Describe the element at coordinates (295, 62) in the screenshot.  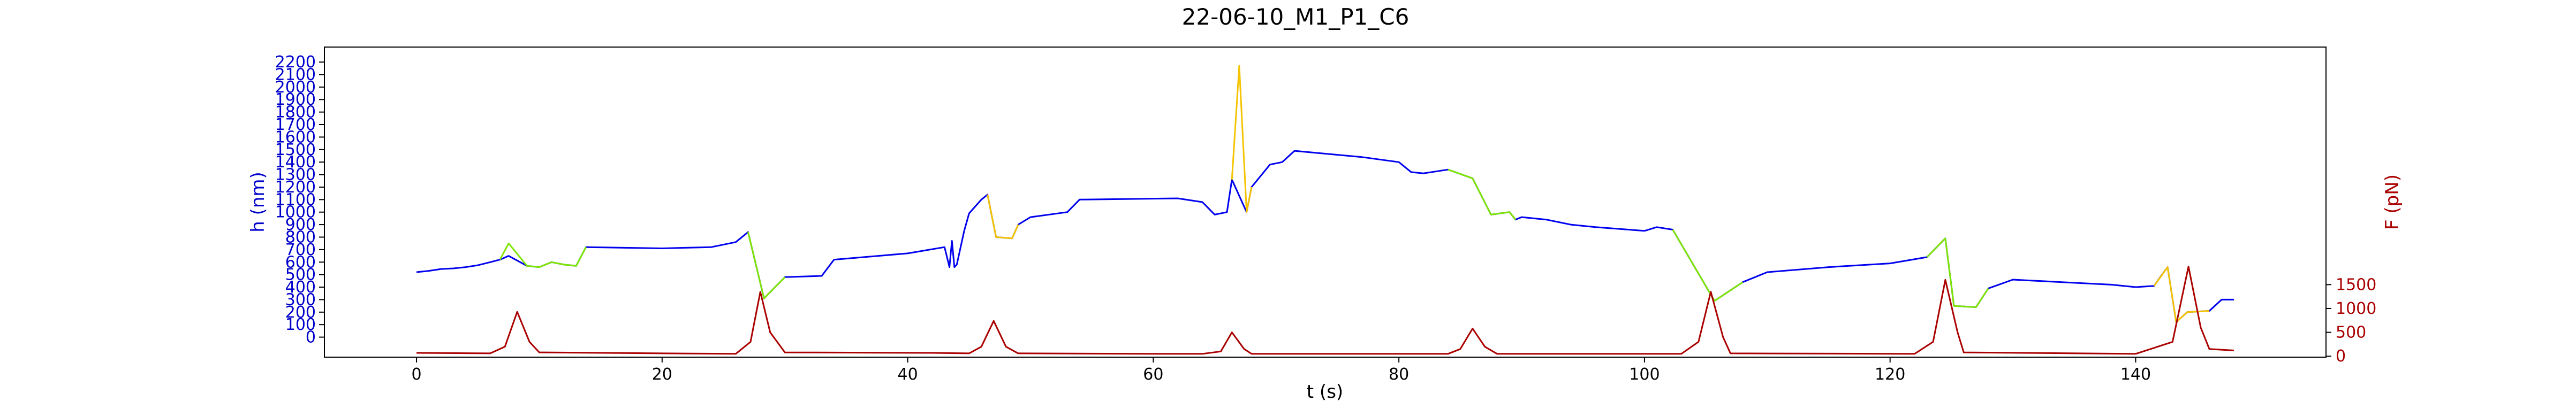
I see `y-left-tick-label: 2200` at that location.